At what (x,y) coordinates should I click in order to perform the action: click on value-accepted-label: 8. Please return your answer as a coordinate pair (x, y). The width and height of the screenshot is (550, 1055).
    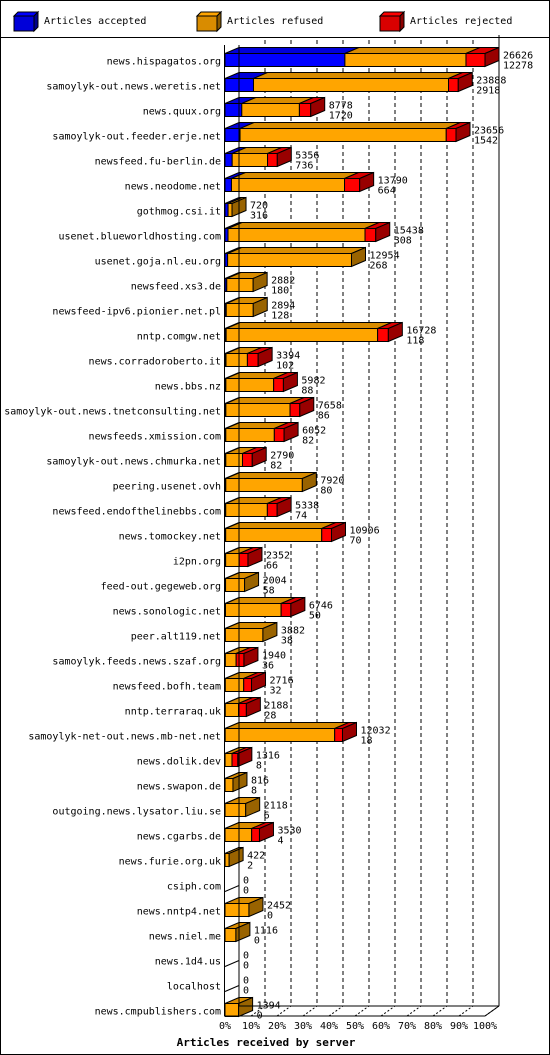
    Looking at the image, I should click on (254, 791).